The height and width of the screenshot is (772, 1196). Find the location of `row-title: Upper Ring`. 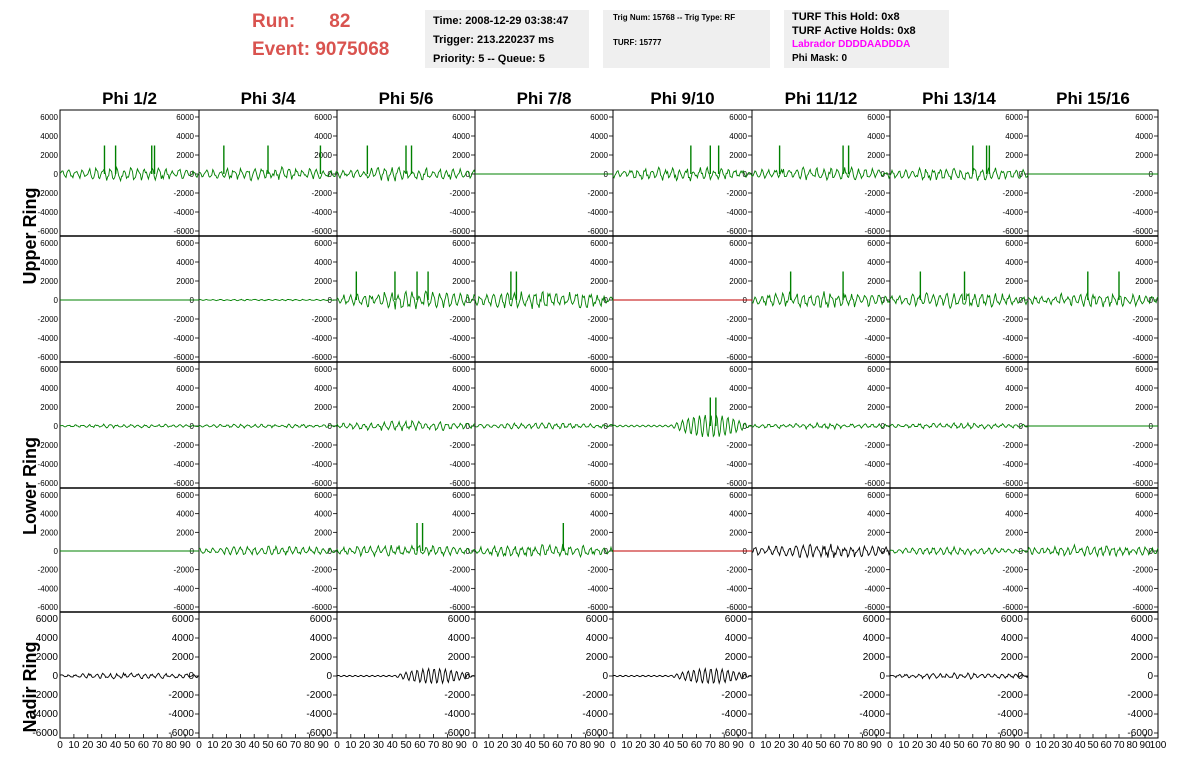

row-title: Upper Ring is located at coordinates (30, 236).